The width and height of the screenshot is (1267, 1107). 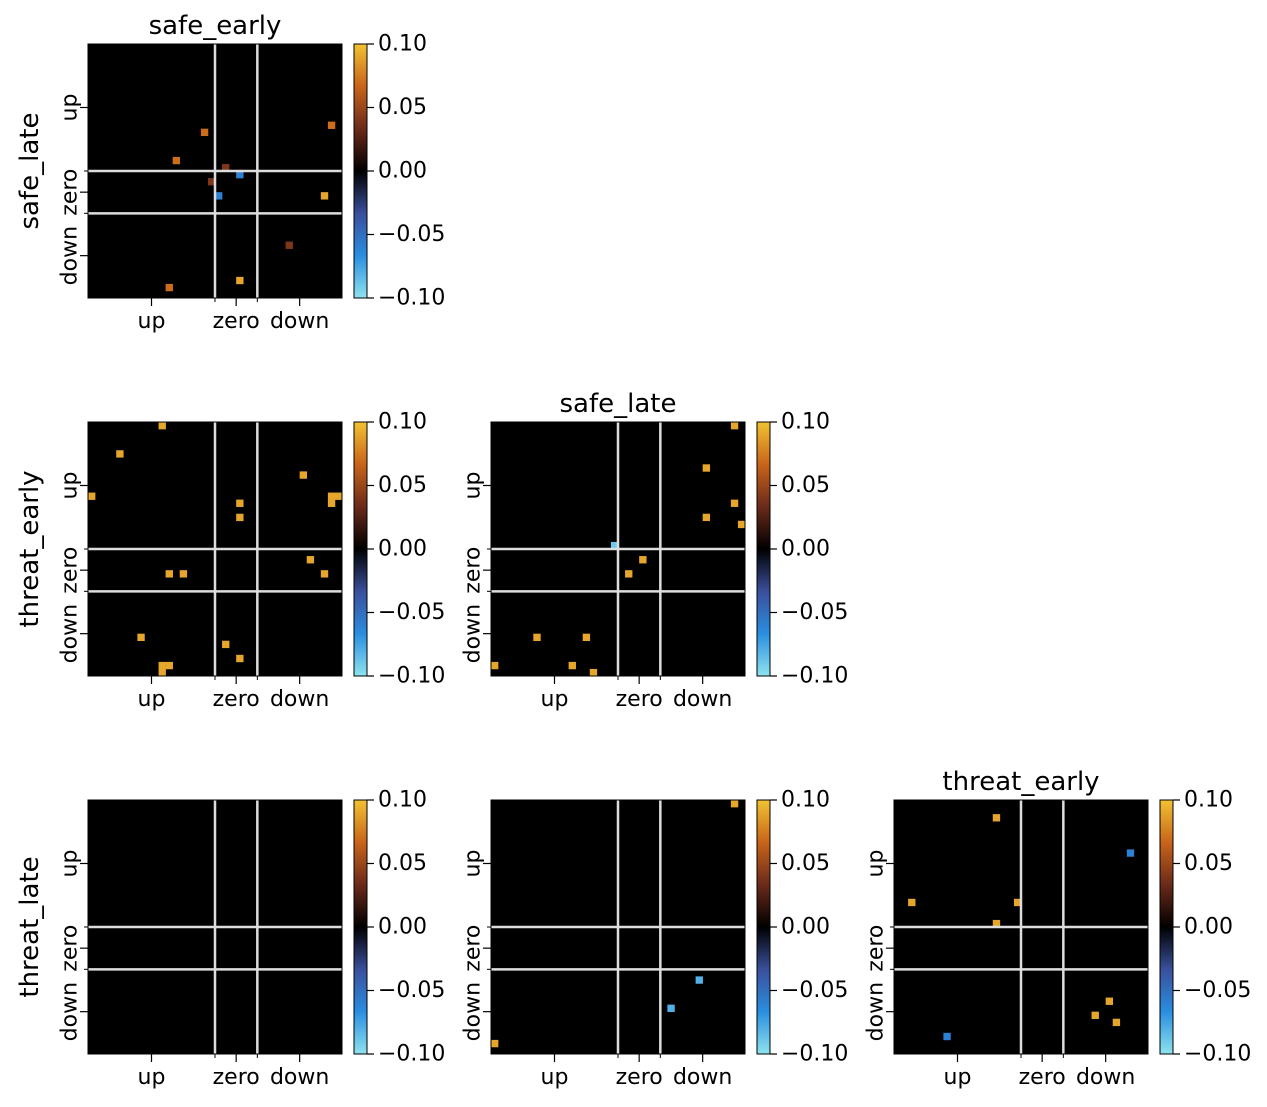 I want to click on row-label: threat_early, so click(x=30, y=548).